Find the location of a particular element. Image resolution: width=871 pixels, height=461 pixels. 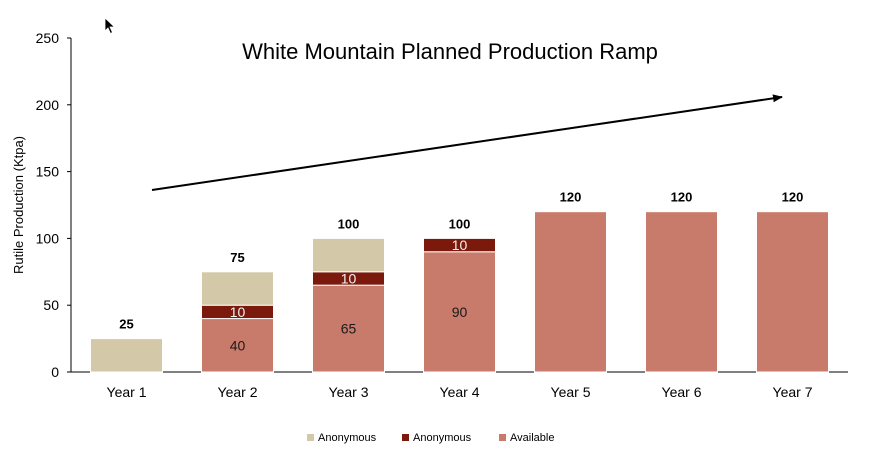

x-tick-label: Year 1 is located at coordinates (127, 392).